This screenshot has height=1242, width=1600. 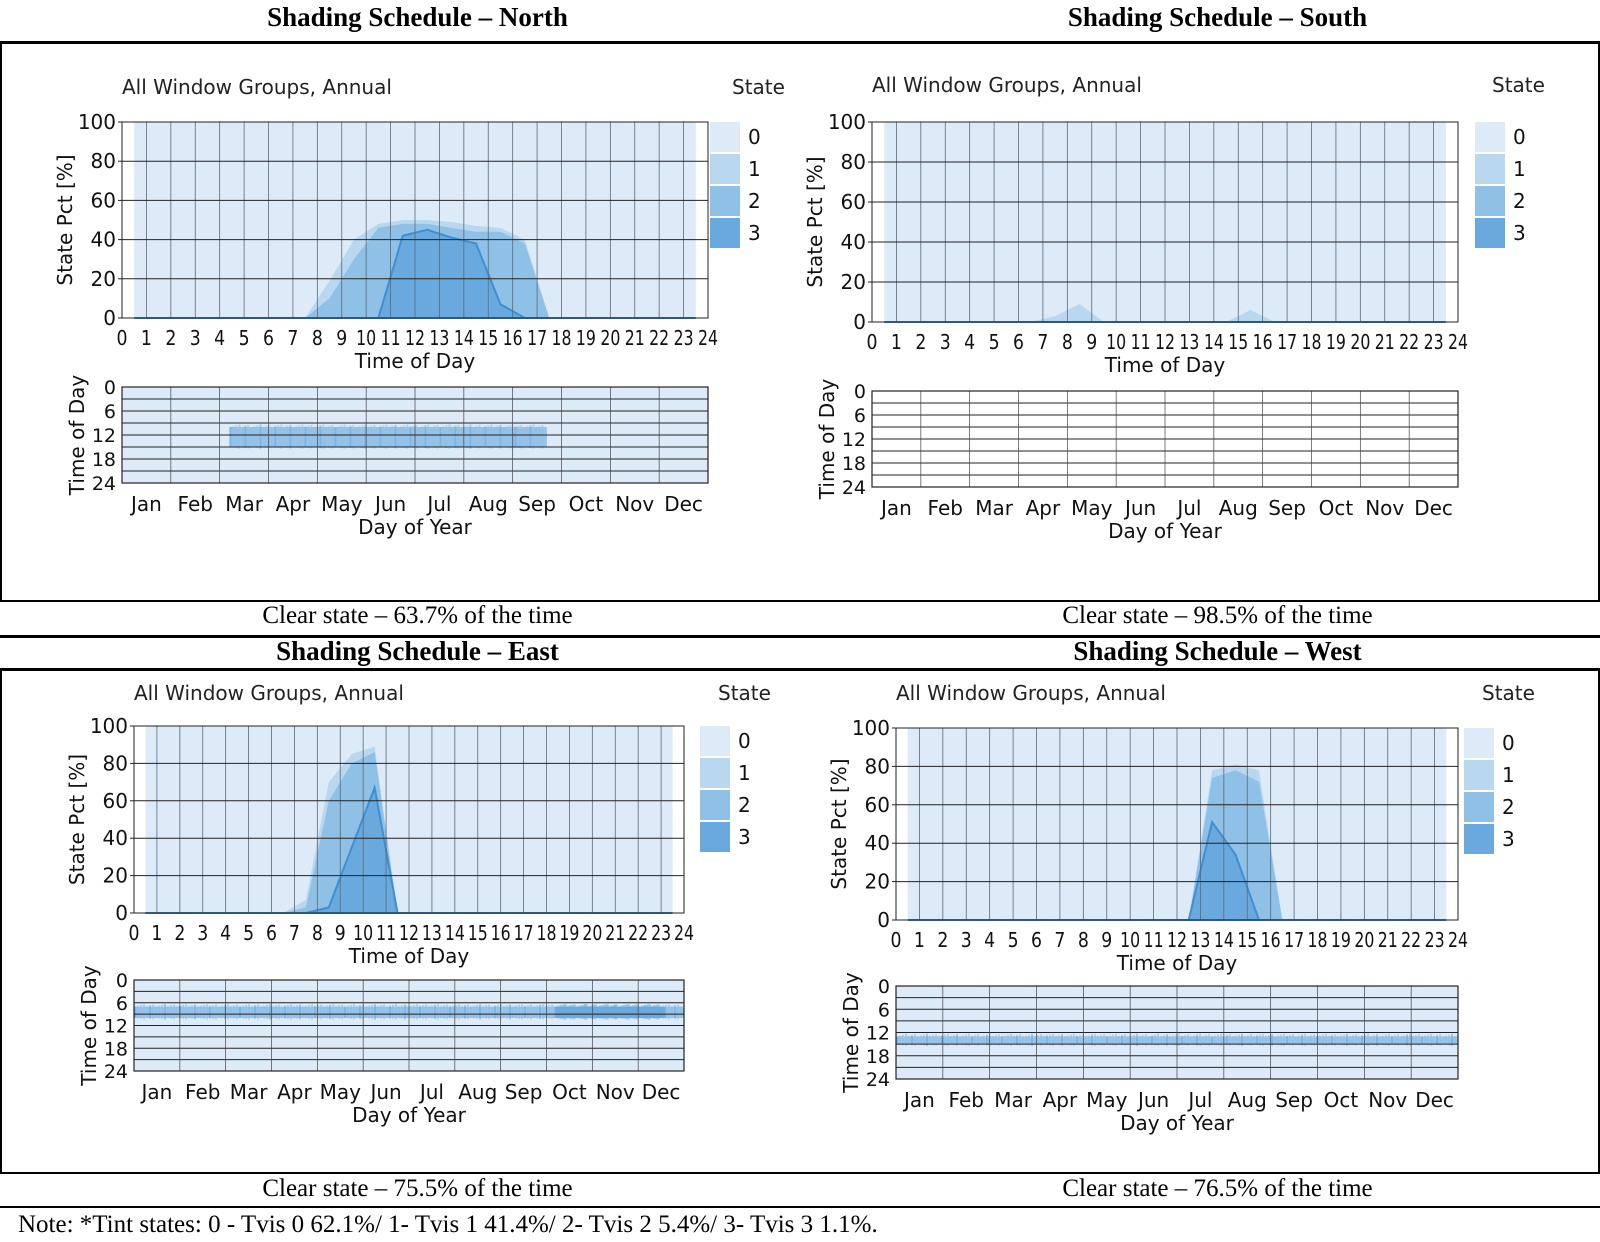 I want to click on heatmap-month-label: May, so click(x=1107, y=1100).